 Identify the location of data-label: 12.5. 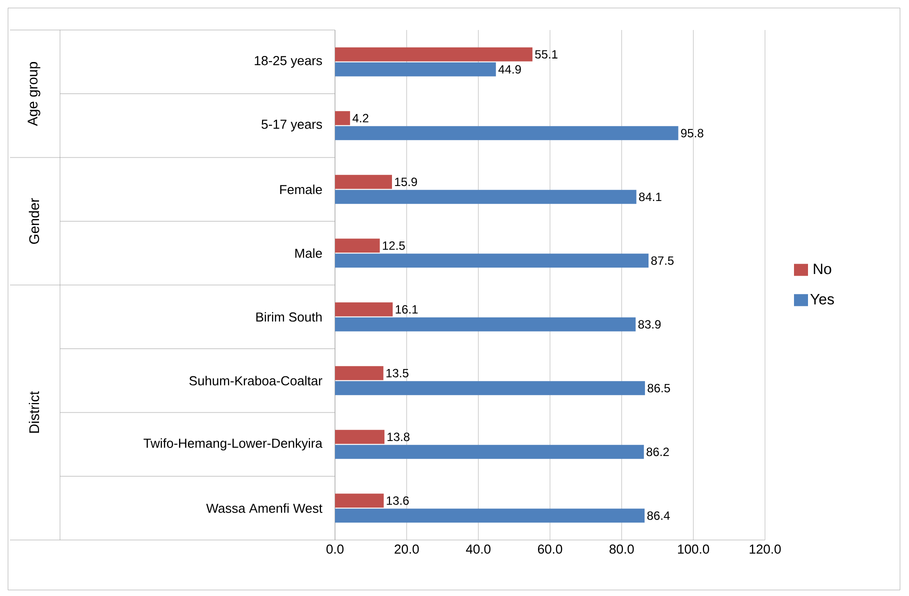
(393, 245).